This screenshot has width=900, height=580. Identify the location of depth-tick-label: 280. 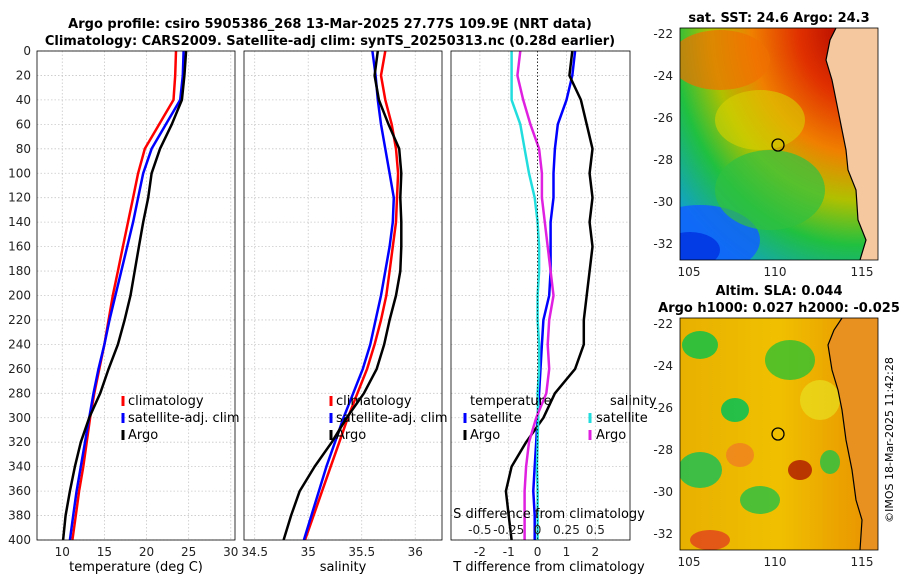
(19, 393).